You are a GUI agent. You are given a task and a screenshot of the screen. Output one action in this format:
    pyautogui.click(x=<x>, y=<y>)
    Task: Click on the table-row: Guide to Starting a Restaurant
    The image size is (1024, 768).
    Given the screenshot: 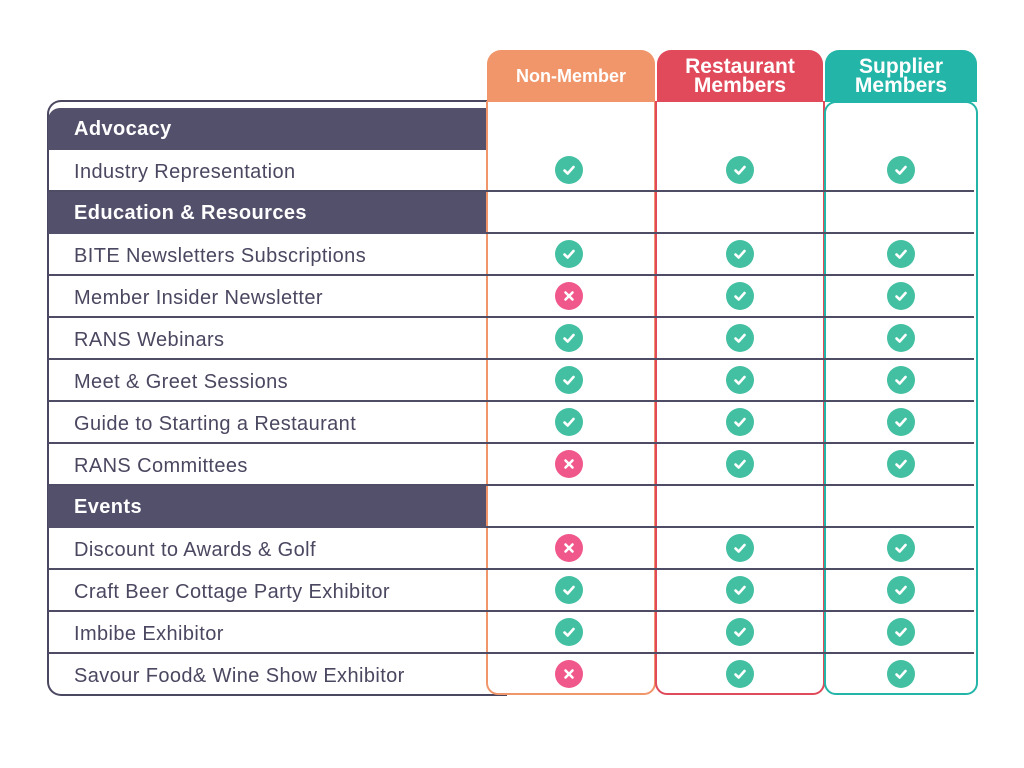 What is the action you would take?
    pyautogui.click(x=511, y=423)
    